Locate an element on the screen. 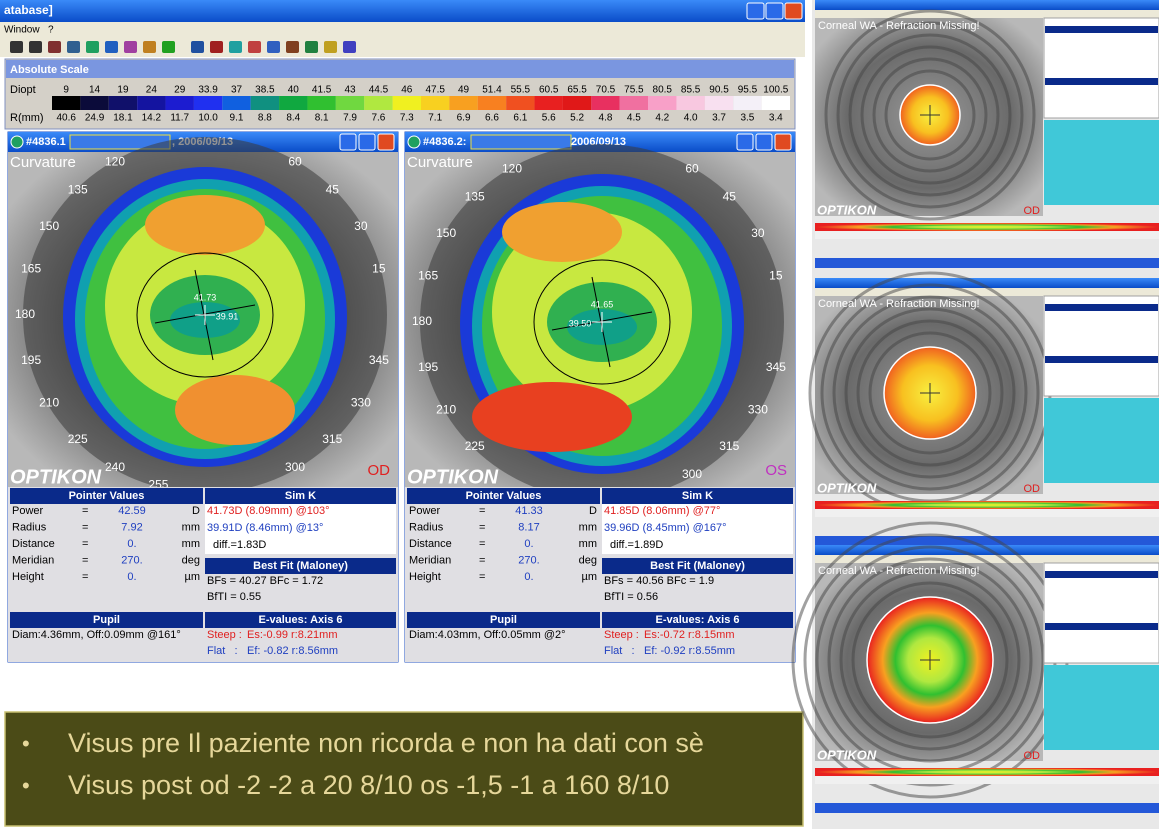 This screenshot has width=1159, height=829. scale-diopt: 65.5 is located at coordinates (577, 90).